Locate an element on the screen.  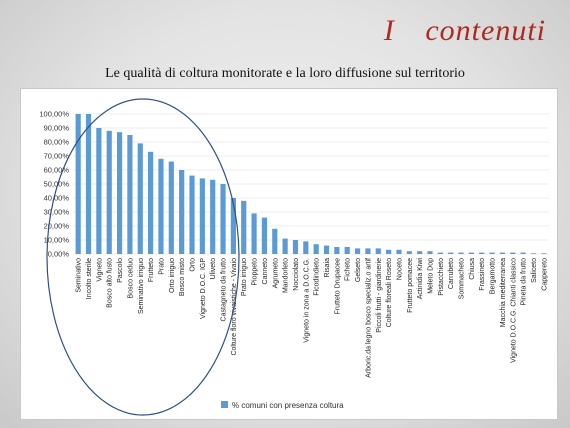
y-tick-label: 0,00% is located at coordinates (59, 254).